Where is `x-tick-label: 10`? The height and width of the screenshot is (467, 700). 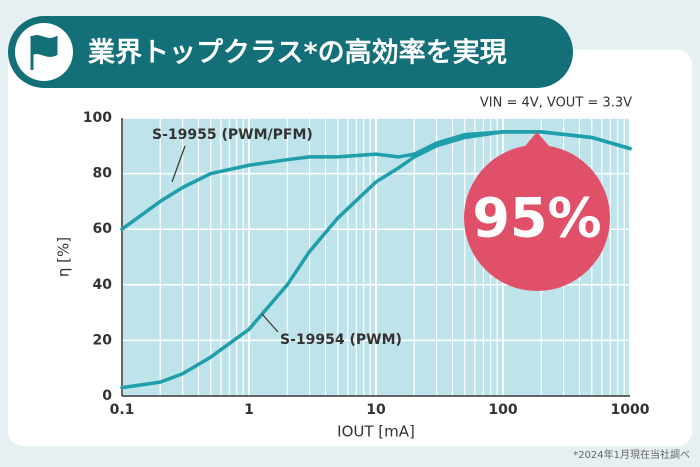
x-tick-label: 10 is located at coordinates (376, 410).